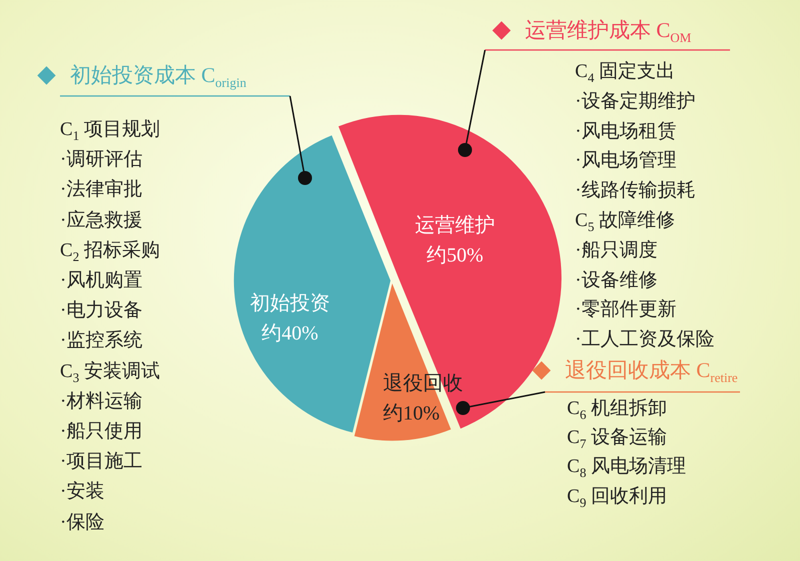 The image size is (800, 561). What do you see at coordinates (101, 281) in the screenshot?
I see `text: ·风机购置` at bounding box center [101, 281].